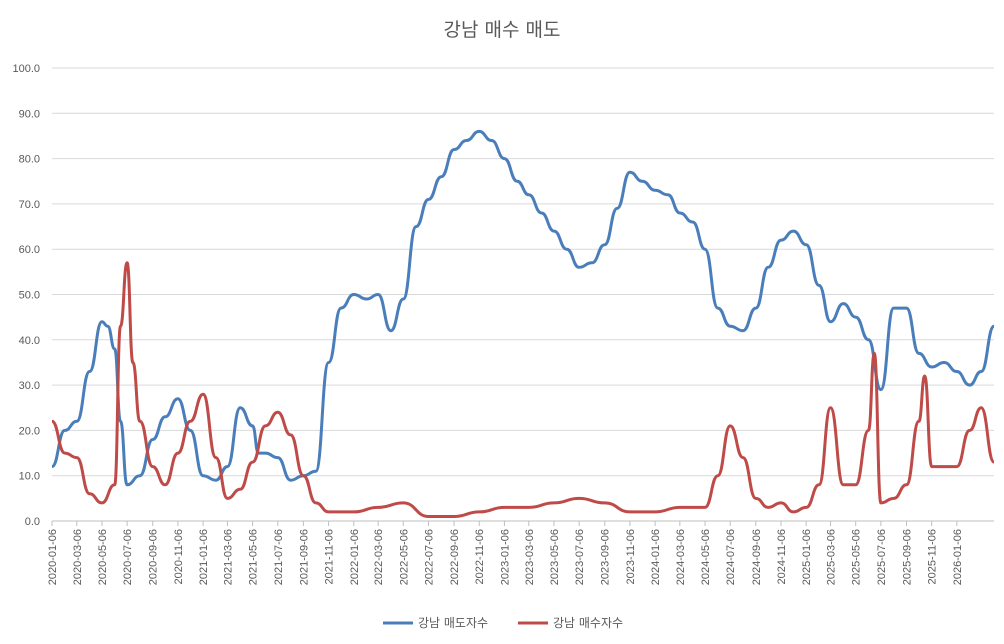  I want to click on x-tick-label: 2021-03-06, so click(228, 557).